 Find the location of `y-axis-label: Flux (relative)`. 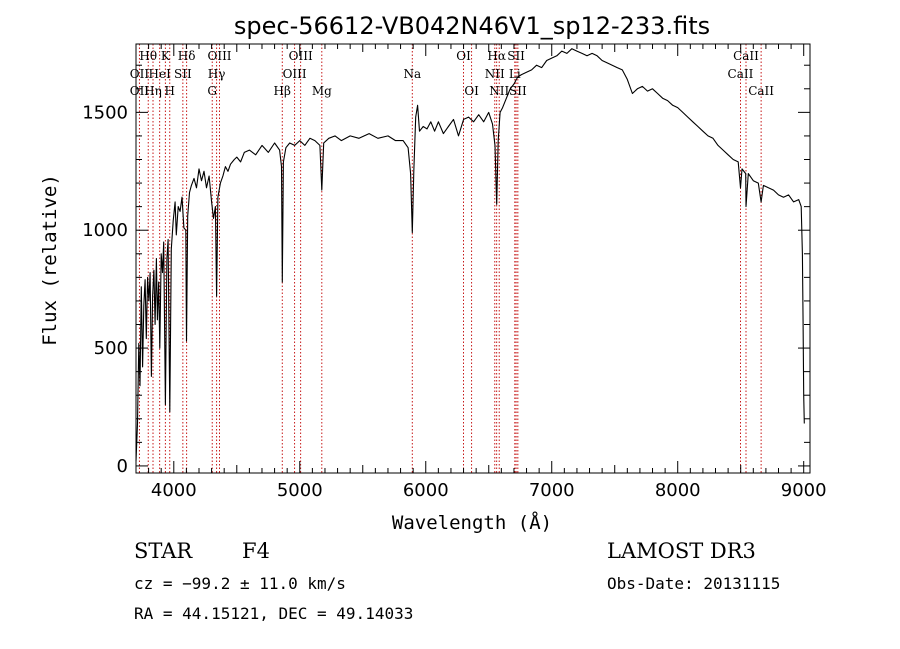

y-axis-label: Flux (relative) is located at coordinates (50, 260).